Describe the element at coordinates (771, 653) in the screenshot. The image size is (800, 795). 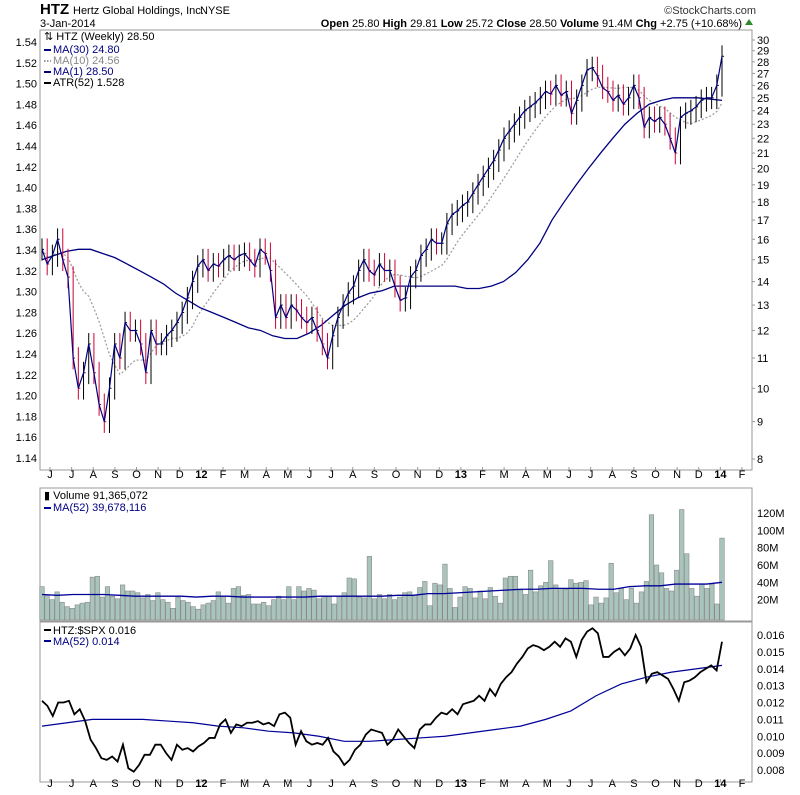
I see `ratio-tick-label: 0.015` at that location.